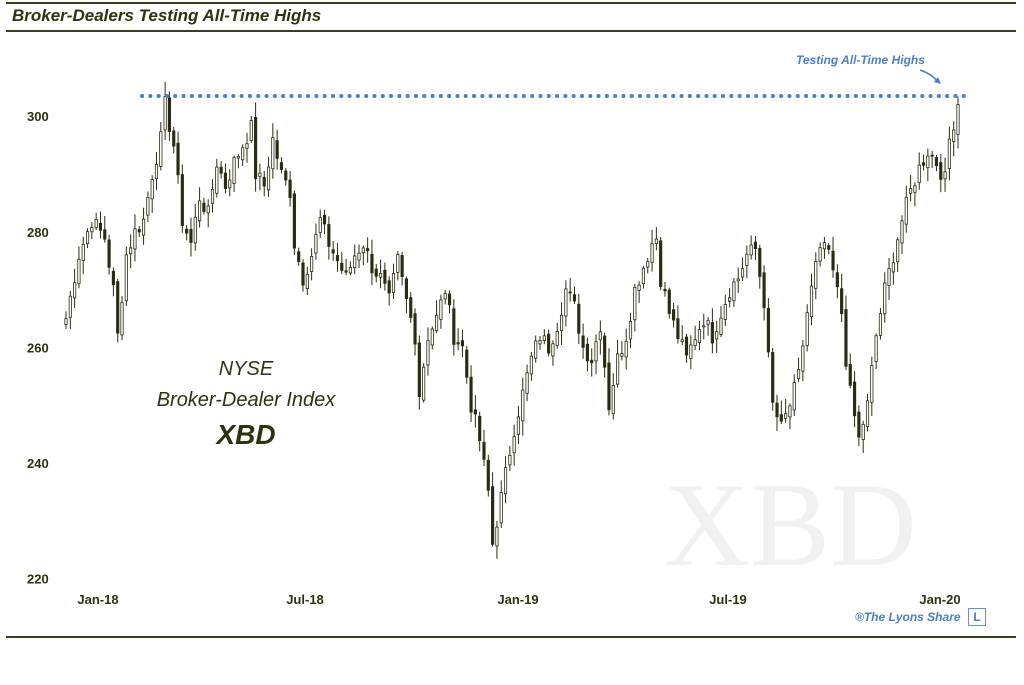 The width and height of the screenshot is (1024, 685). What do you see at coordinates (517, 599) in the screenshot?
I see `x-tick-label-2: Jan-19` at bounding box center [517, 599].